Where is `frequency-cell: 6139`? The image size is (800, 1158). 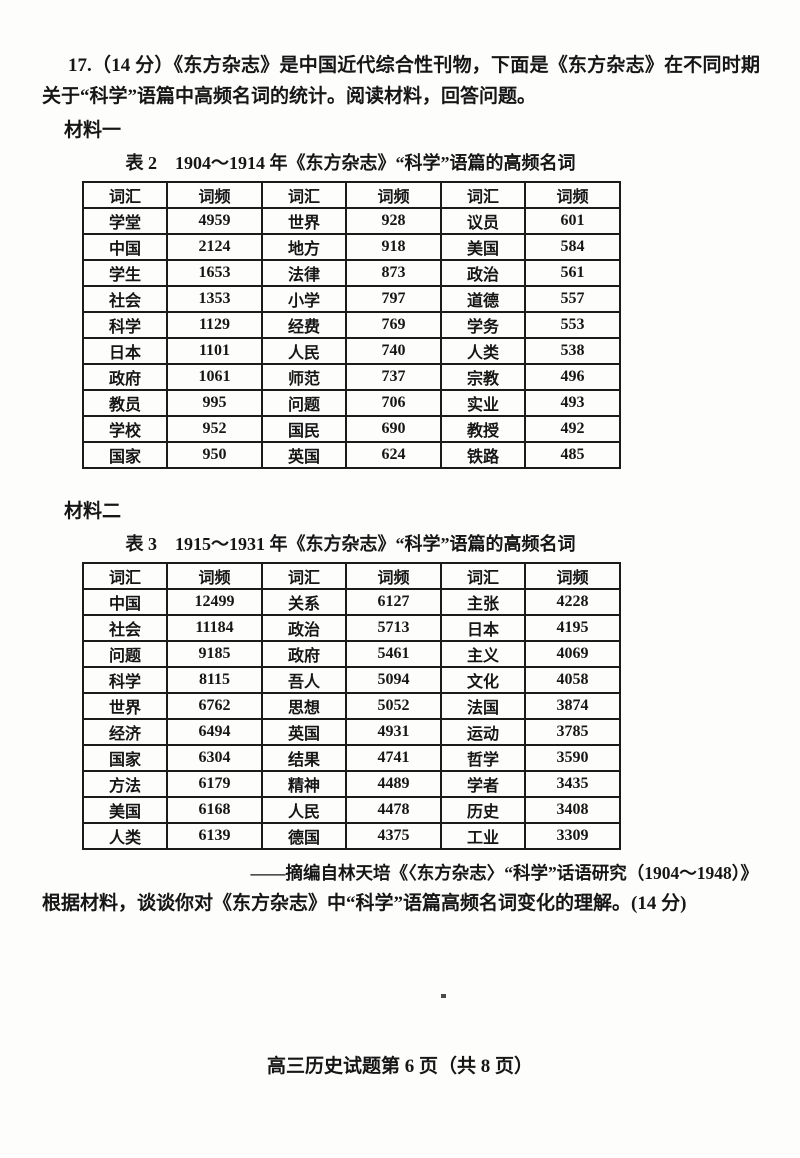 frequency-cell: 6139 is located at coordinates (214, 836).